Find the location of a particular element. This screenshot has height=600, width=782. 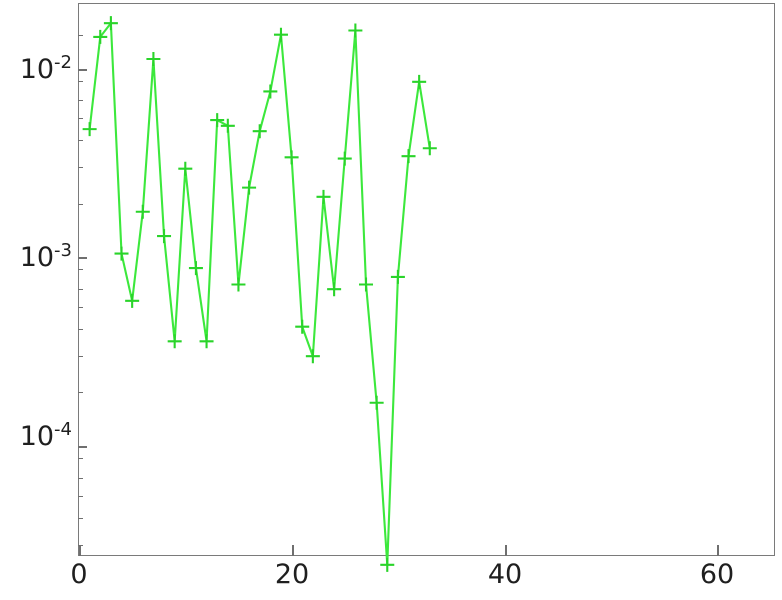

x-tick-label-0: 0 is located at coordinates (79, 574).